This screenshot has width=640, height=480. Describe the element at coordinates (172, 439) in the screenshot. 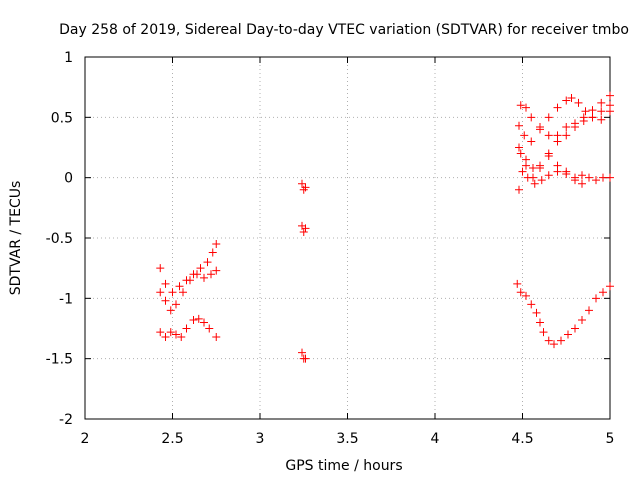

I see `x-tick-label: 2.5` at that location.